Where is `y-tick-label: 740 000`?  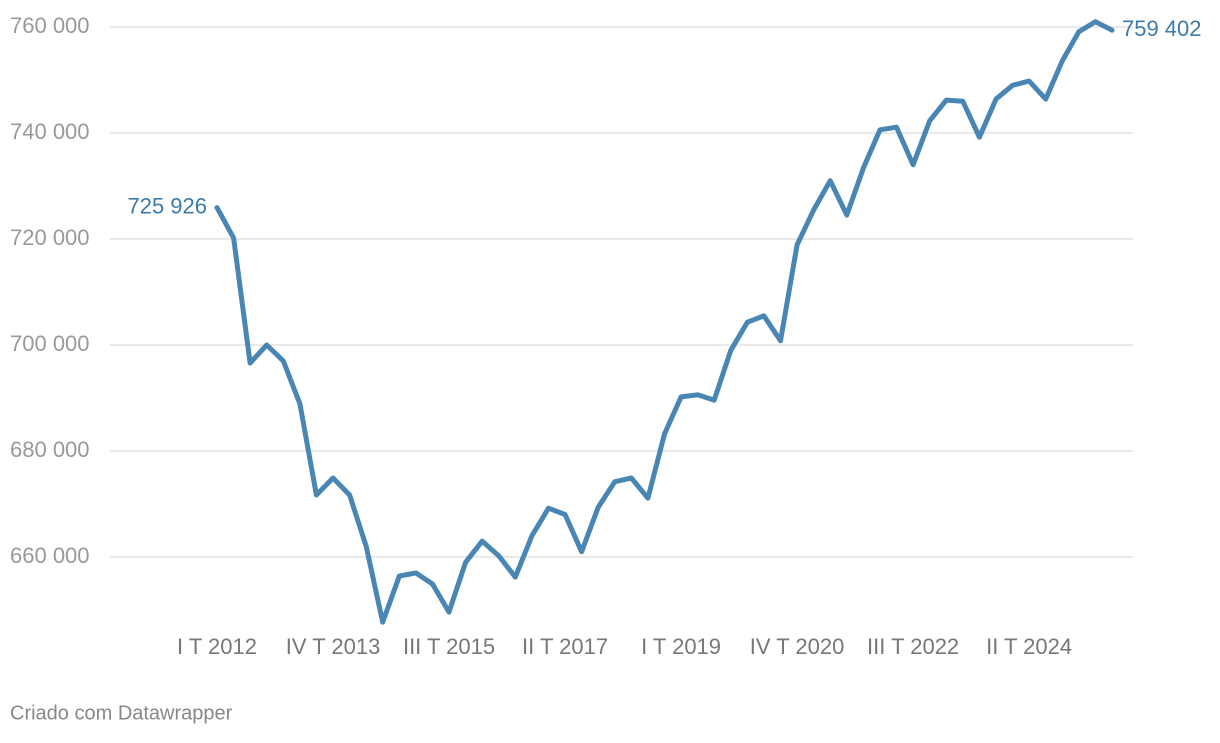 y-tick-label: 740 000 is located at coordinates (50, 131).